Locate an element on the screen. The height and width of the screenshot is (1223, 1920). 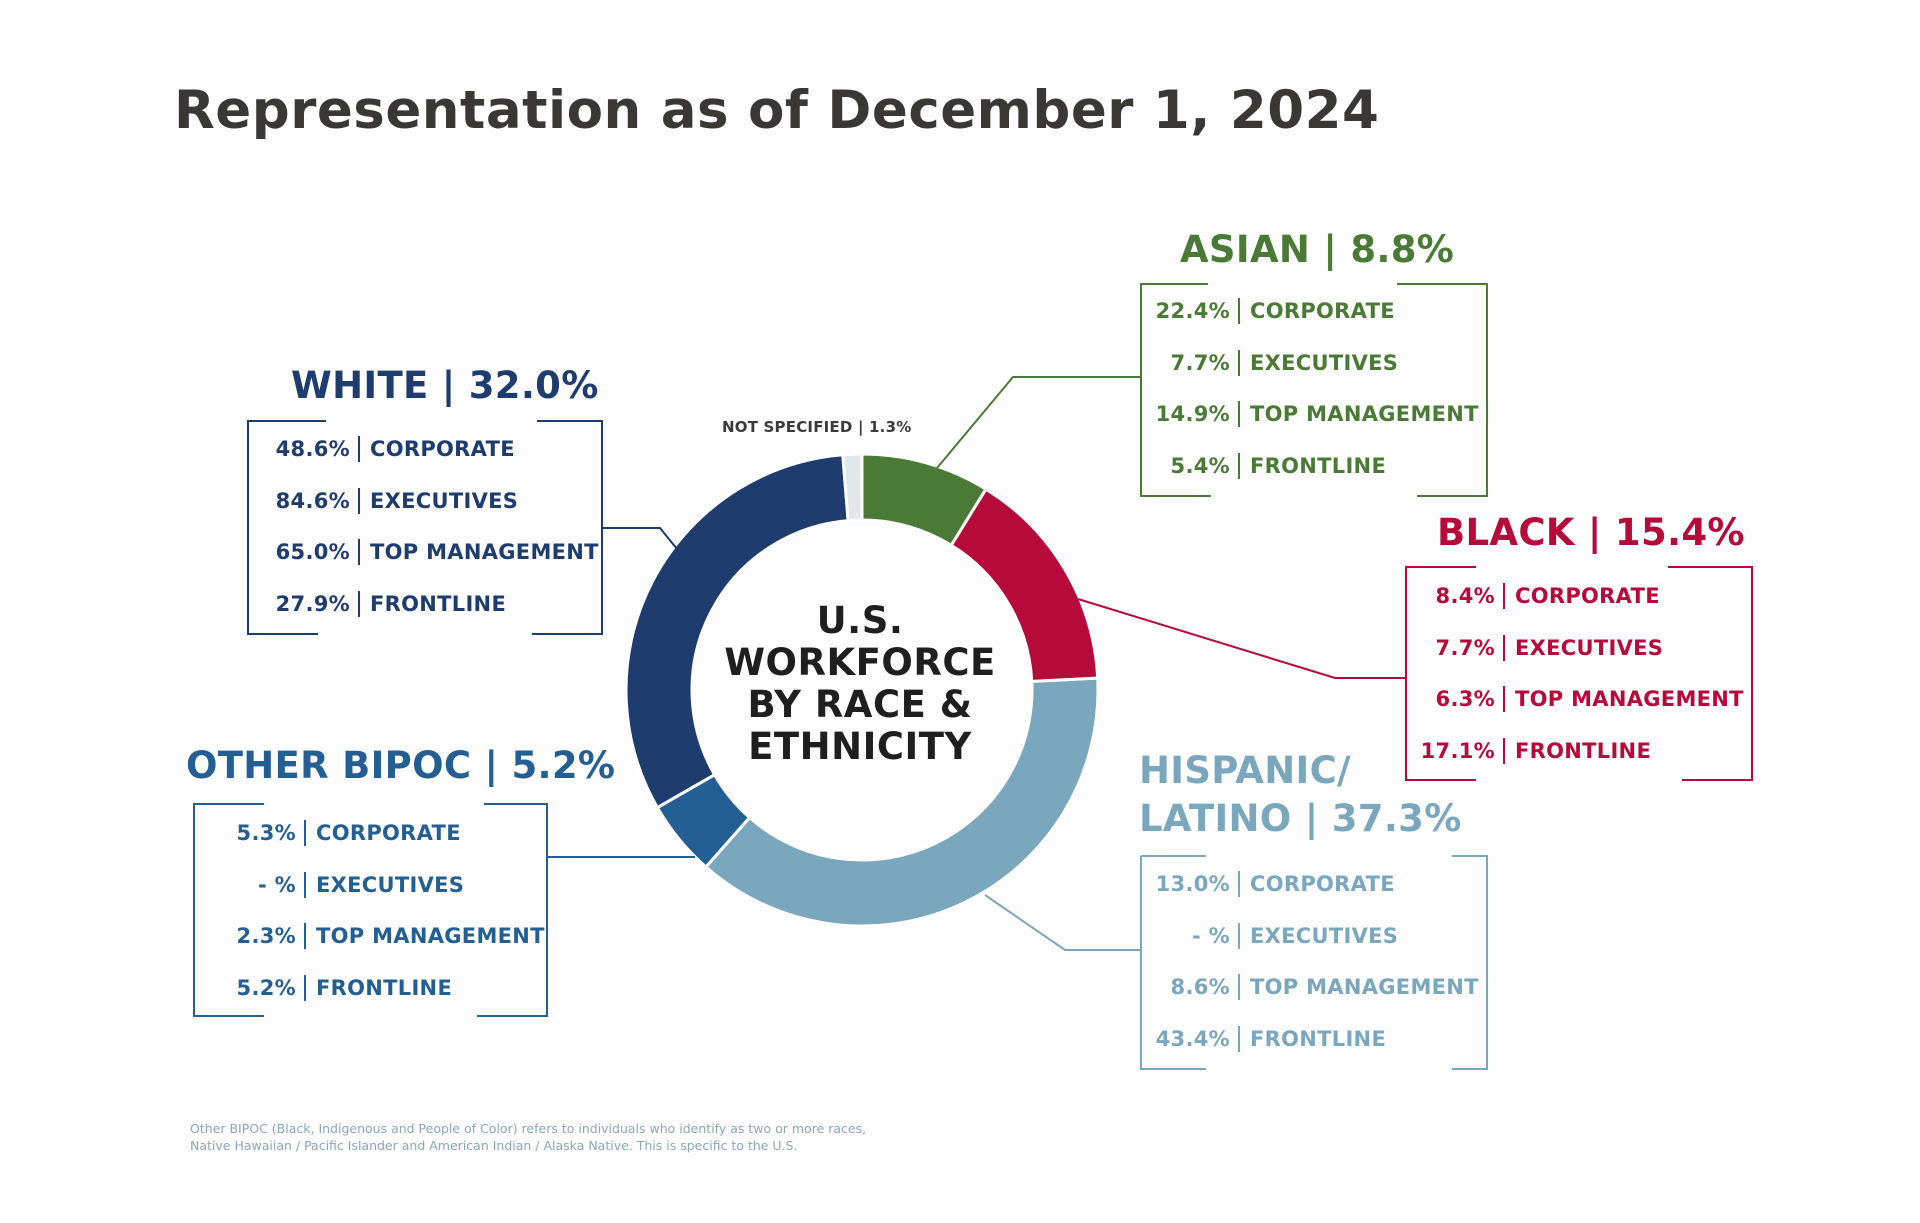
breakdown-percent: 84.6% is located at coordinates (312, 500).